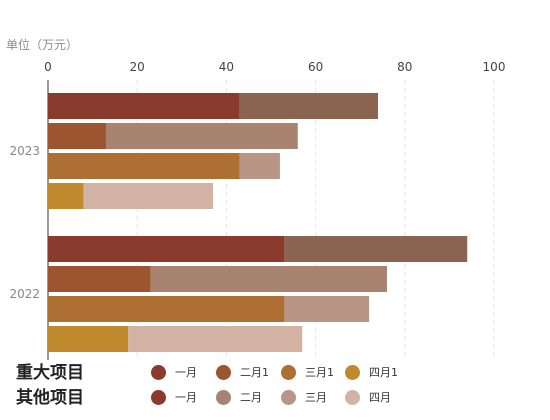 The height and width of the screenshot is (420, 550). I want to click on y-category-label: 2022, so click(24, 294).